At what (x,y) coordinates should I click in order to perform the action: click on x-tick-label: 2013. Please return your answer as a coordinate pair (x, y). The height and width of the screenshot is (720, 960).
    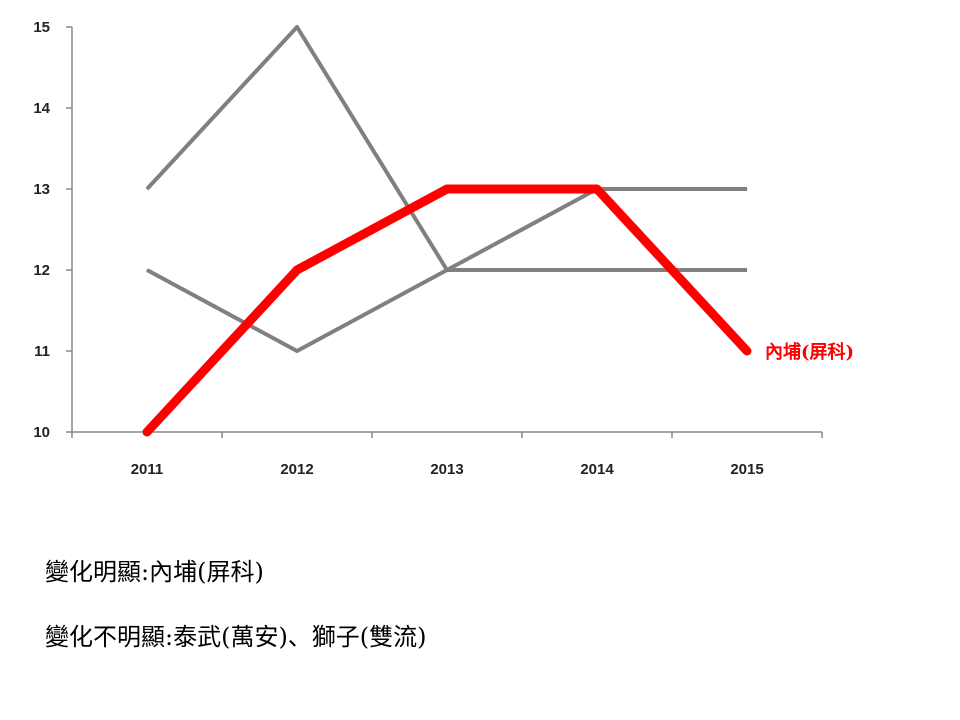
    Looking at the image, I should click on (446, 469).